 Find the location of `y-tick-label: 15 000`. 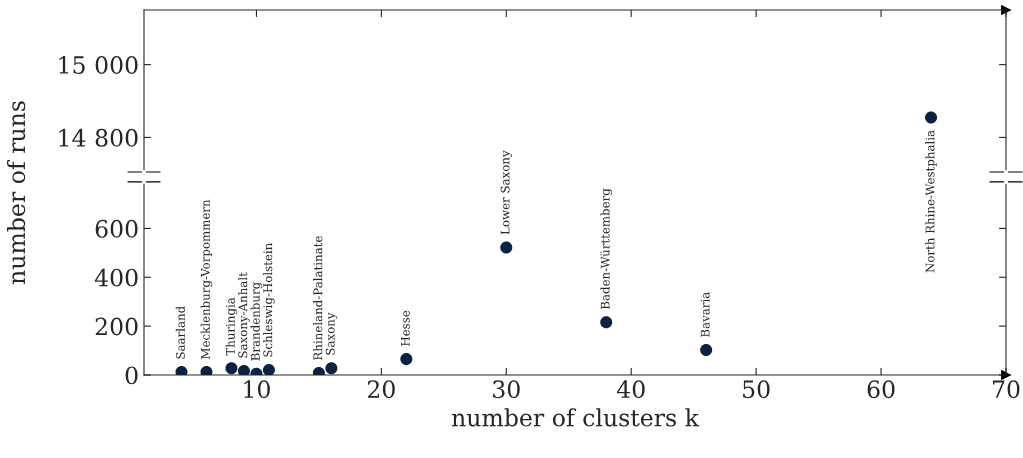

y-tick-label: 15 000 is located at coordinates (98, 65).